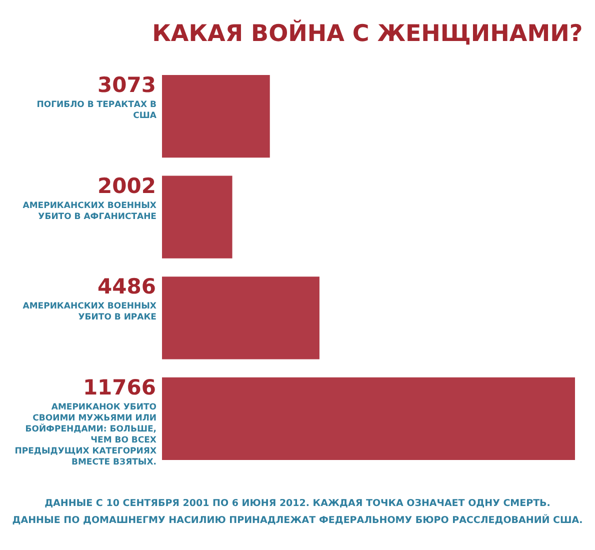 Image resolution: width=595 pixels, height=550 pixels. What do you see at coordinates (297, 520) in the screenshot?
I see `text: ДАННЫЕ ПО ДОМАШНЕГМУ НАСИЛИЮ ПРИНАДЛЕЖАТ ФЕДЕРАЛЬНОМУ БЮРО РАССЛЕДОВАНИЙ США.` at bounding box center [297, 520].